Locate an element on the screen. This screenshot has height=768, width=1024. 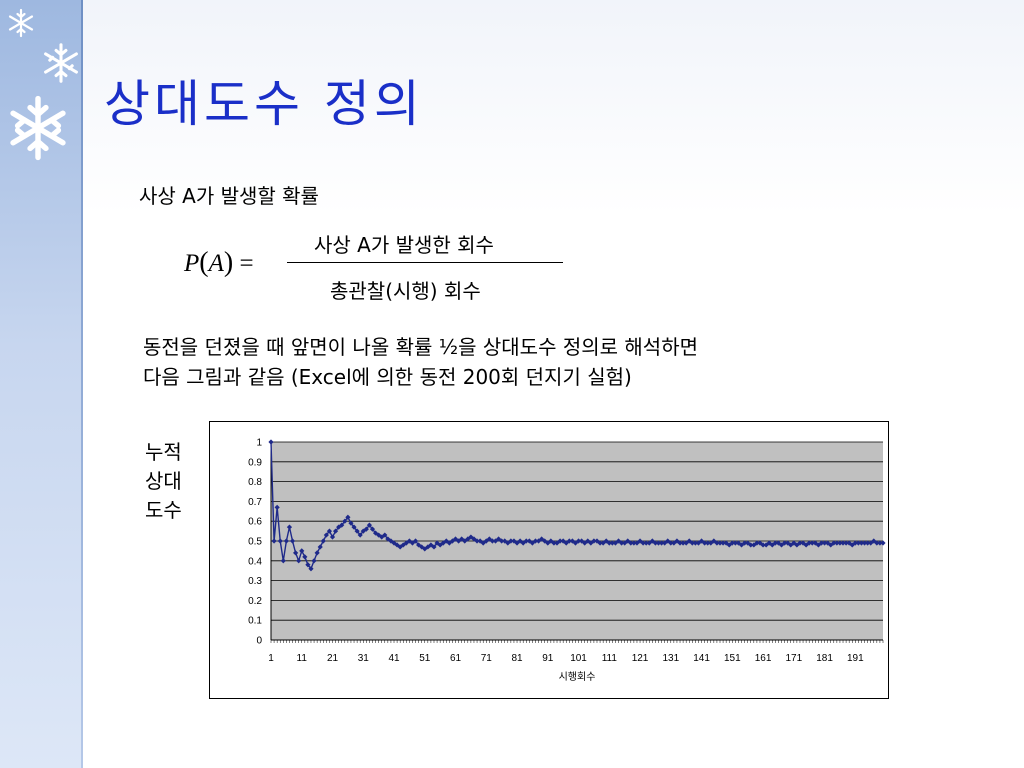
x-tick-label: 151 is located at coordinates (732, 658).